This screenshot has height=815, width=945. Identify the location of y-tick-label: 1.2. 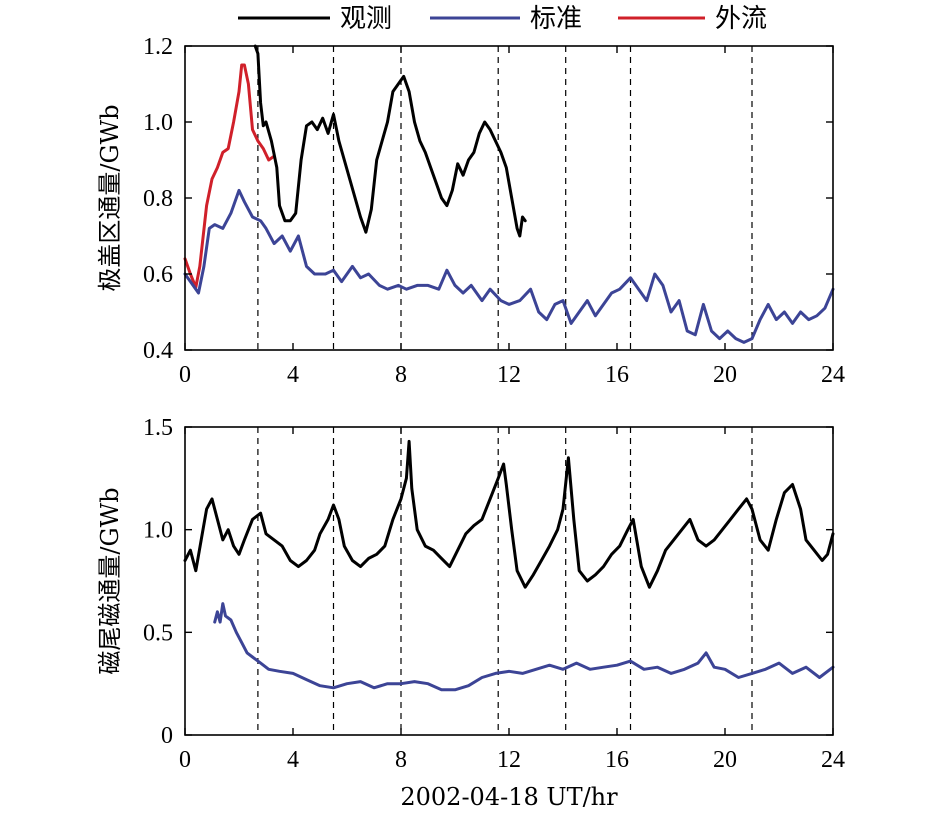
(158, 47).